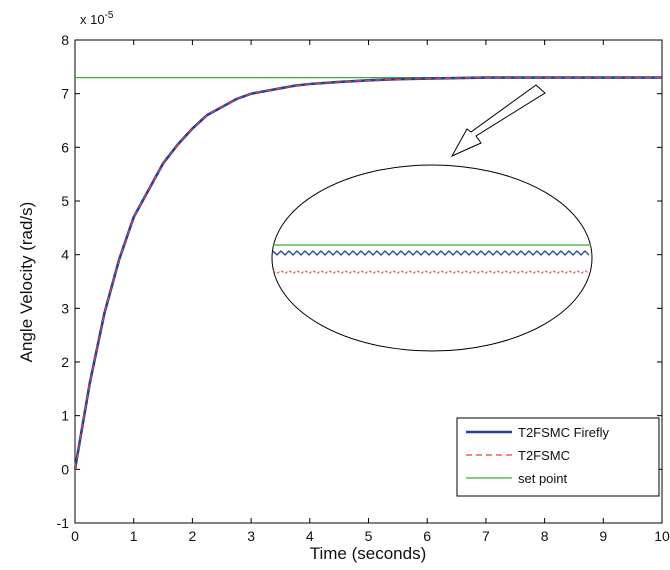 Image resolution: width=670 pixels, height=570 pixels. Describe the element at coordinates (603, 536) in the screenshot. I see `x-tick-label: 9` at that location.